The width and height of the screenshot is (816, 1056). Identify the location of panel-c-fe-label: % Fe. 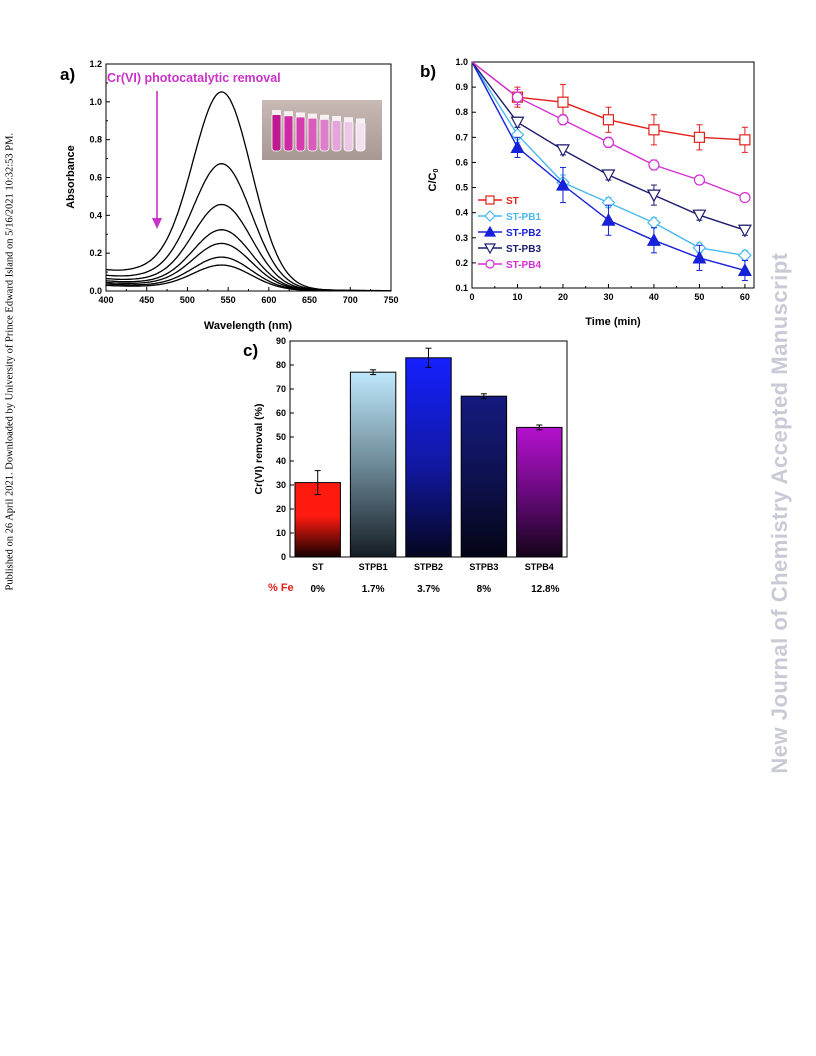
(281, 588).